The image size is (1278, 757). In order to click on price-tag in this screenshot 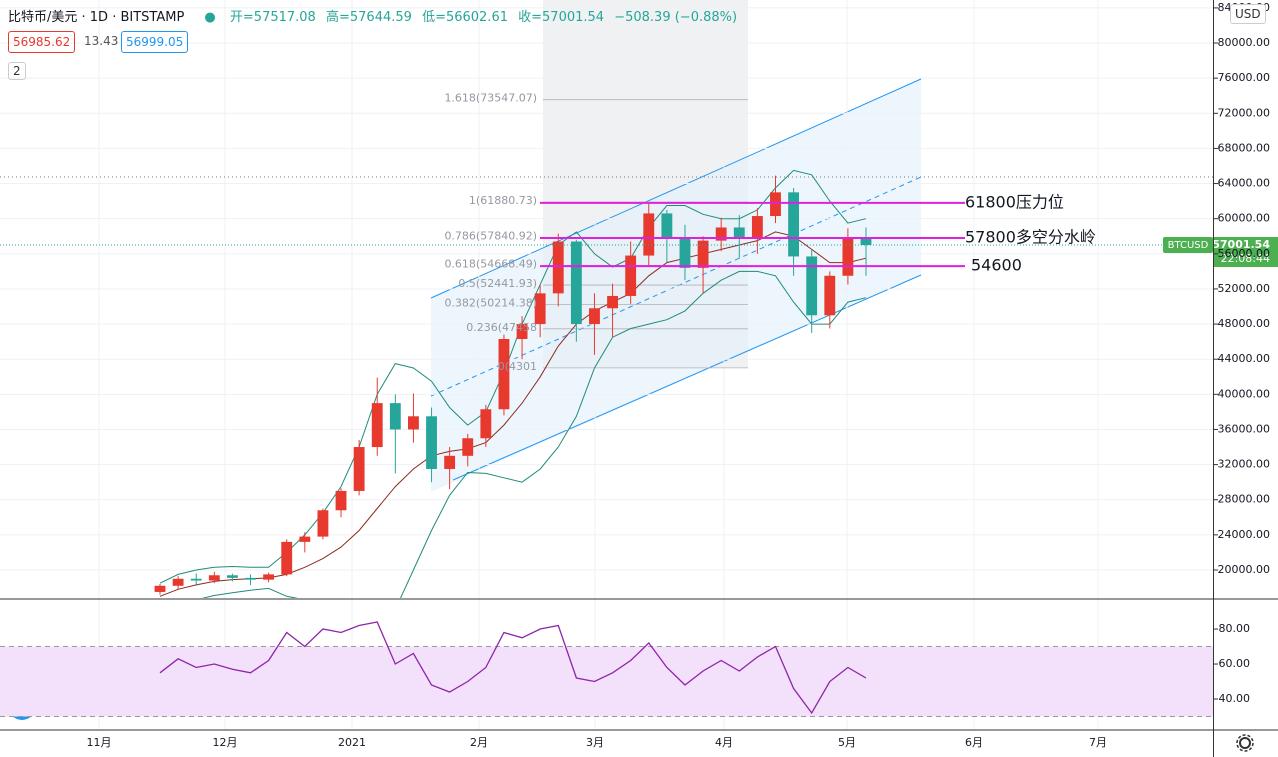, I will do `click(1246, 252)`.